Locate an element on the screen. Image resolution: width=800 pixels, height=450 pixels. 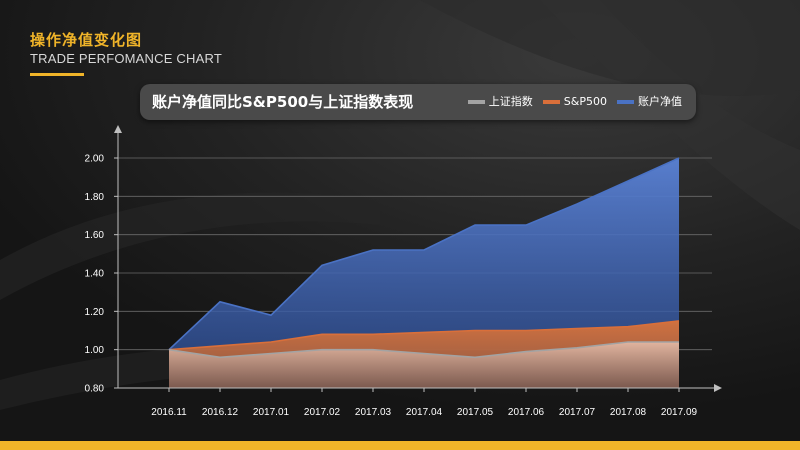
page-heading: 操作净值变化图 TRADE PERFOMANCE CHART is located at coordinates (126, 53).